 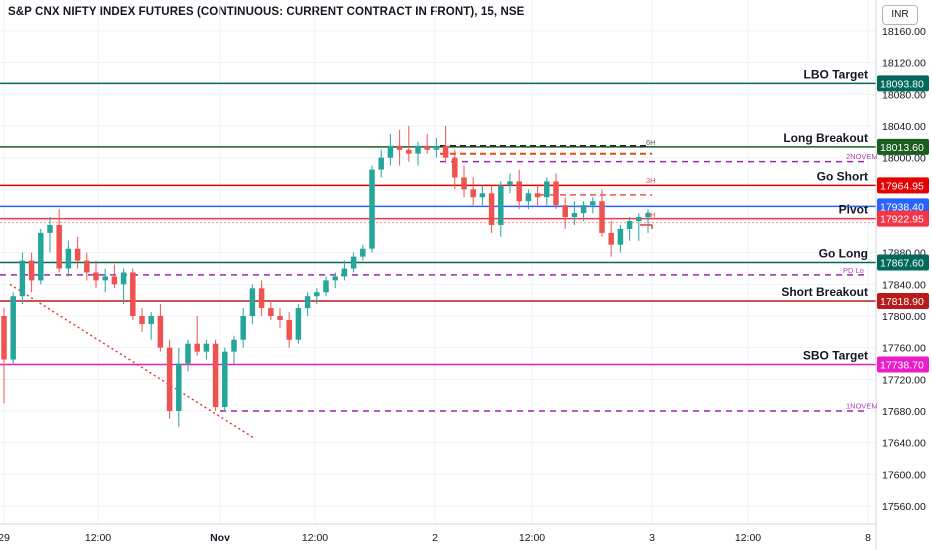 What do you see at coordinates (902, 148) in the screenshot?
I see `price-label: 18013.60` at bounding box center [902, 148].